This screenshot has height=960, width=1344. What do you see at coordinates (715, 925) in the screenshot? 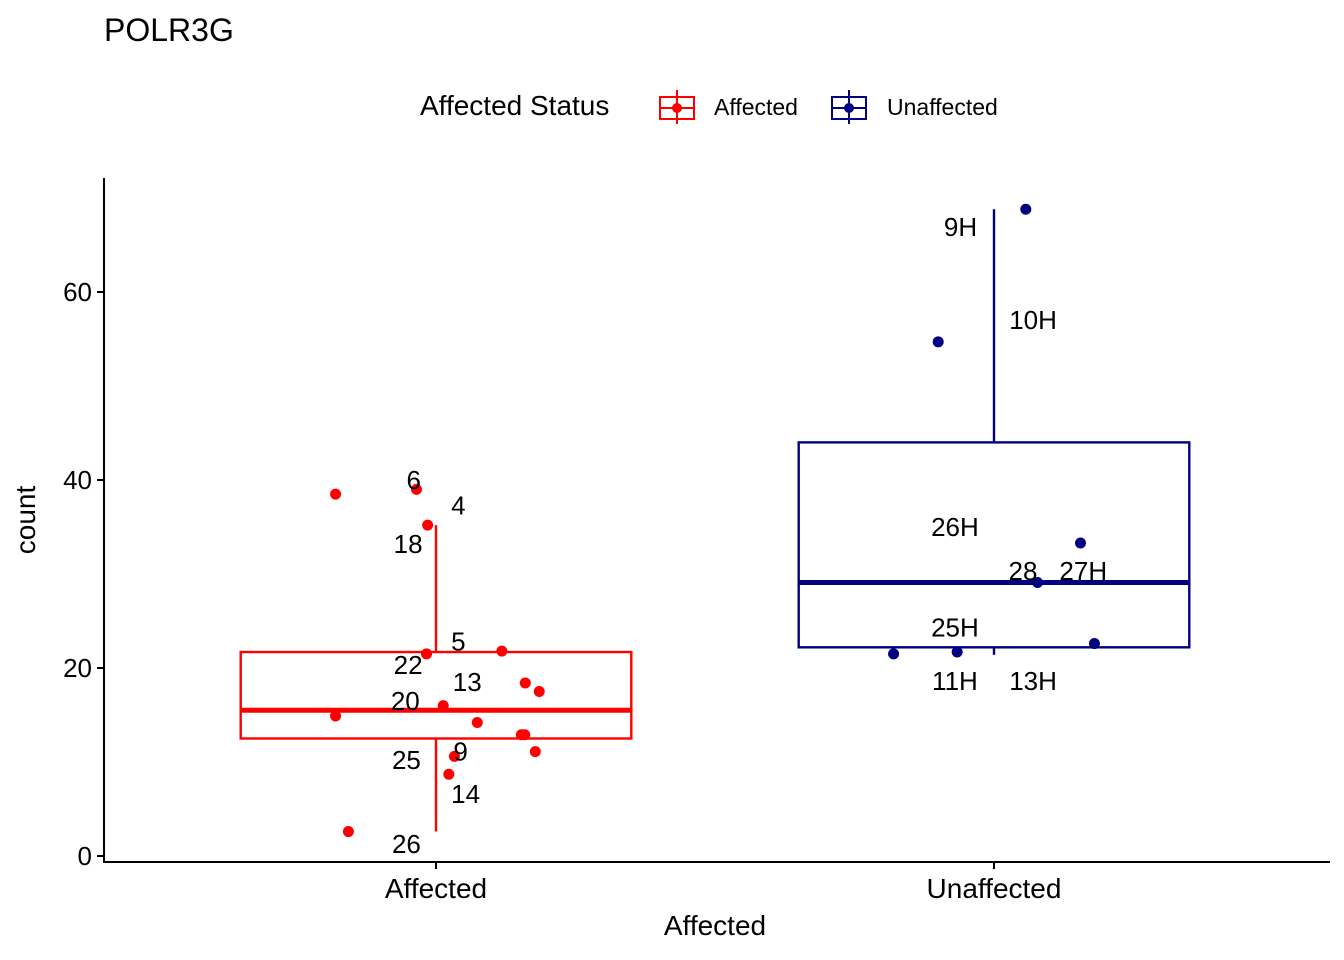
I see `x-axis-title: Affected` at bounding box center [715, 925].